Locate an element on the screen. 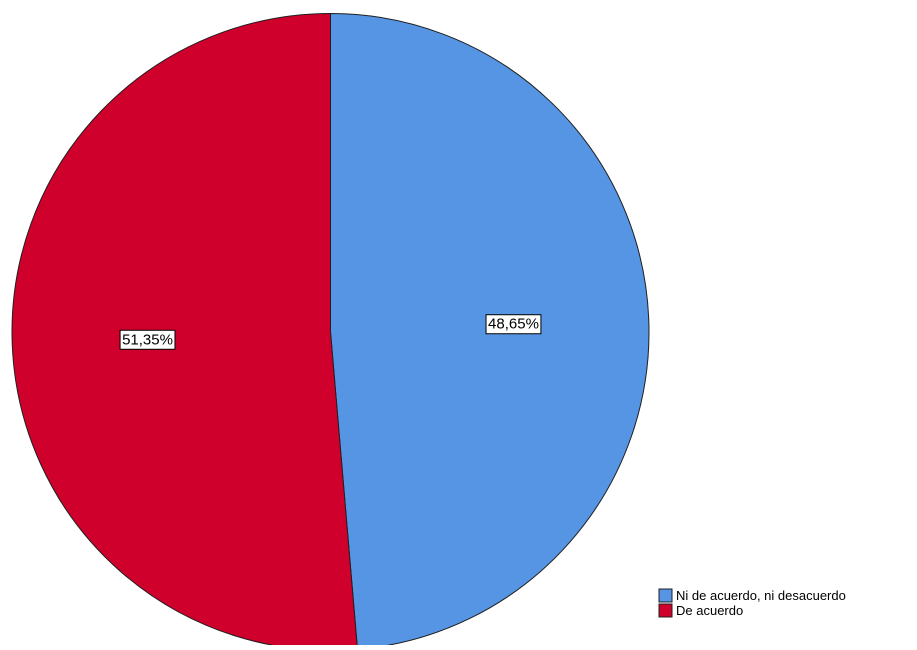  data-label-1: 48,65% is located at coordinates (513, 324).